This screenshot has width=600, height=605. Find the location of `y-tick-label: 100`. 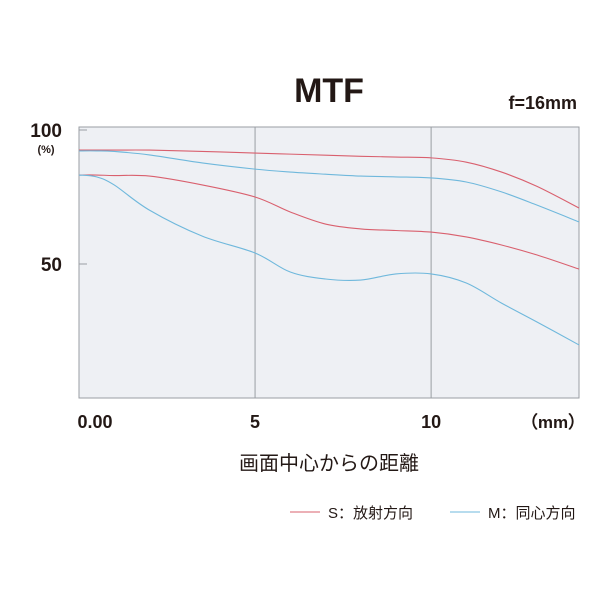

y-tick-label: 100 is located at coordinates (46, 131).